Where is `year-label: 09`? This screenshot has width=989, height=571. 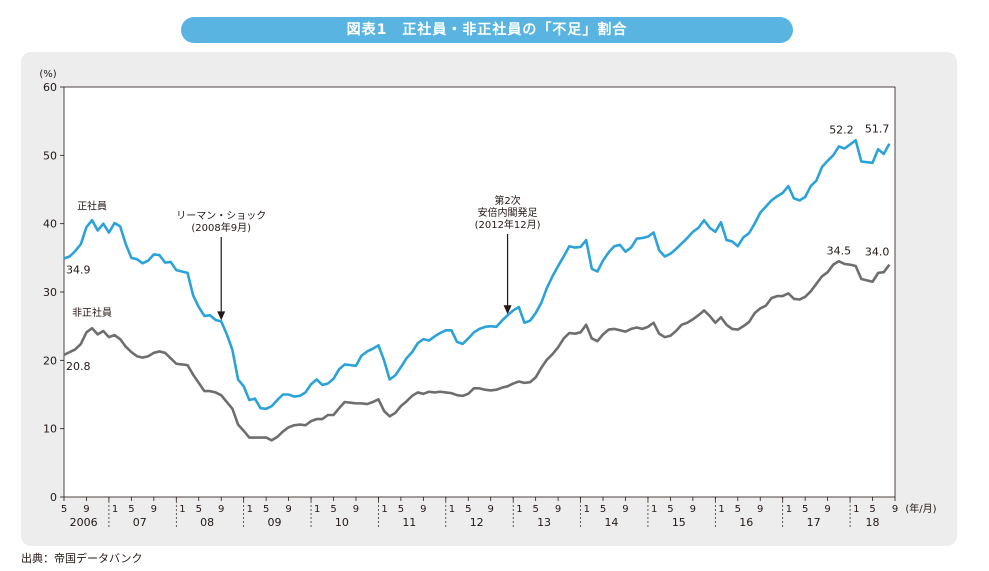 year-label: 09 is located at coordinates (275, 522).